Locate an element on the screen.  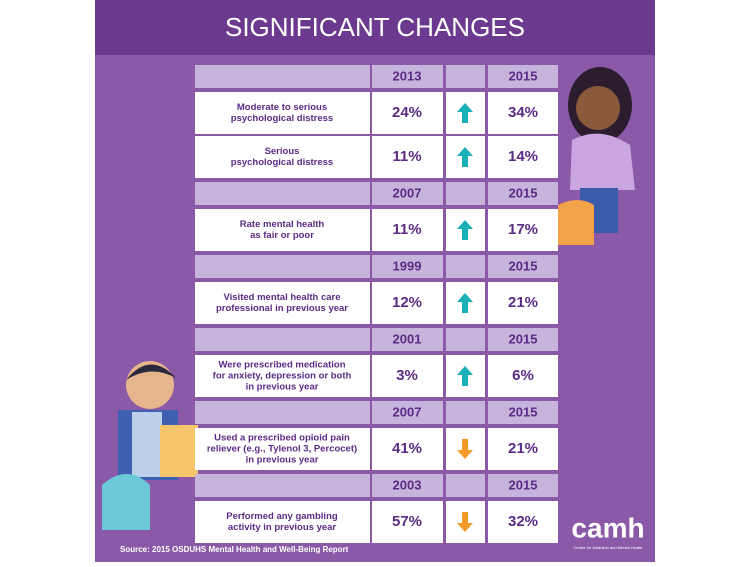
title: SIGNIFICANT CHANGES is located at coordinates (375, 27).